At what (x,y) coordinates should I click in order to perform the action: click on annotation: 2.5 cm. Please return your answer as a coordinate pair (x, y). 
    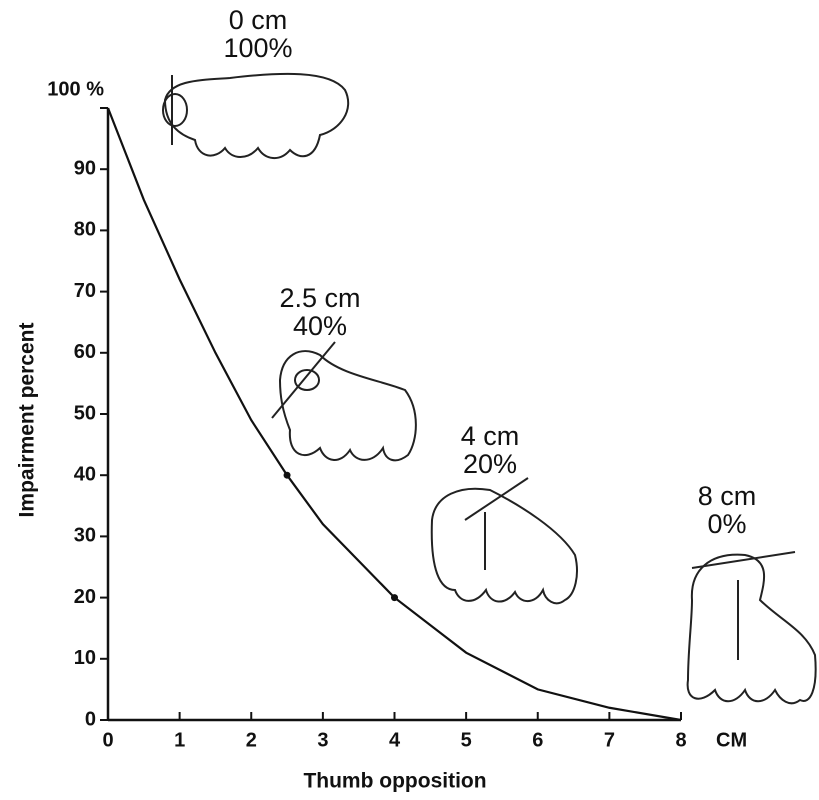
    Looking at the image, I should click on (319, 298).